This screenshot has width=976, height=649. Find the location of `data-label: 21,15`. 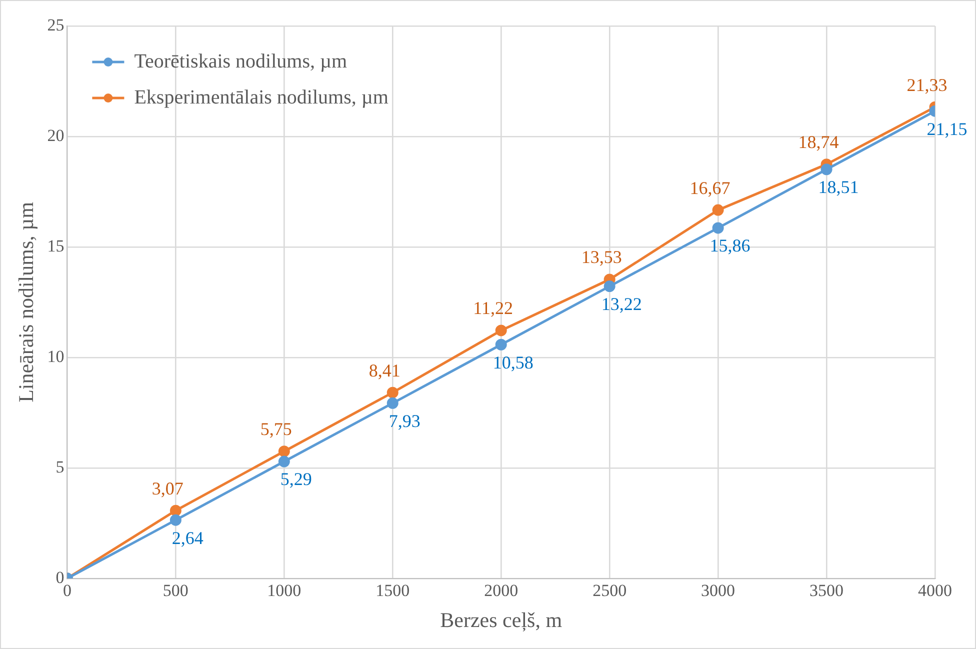

data-label: 21,15 is located at coordinates (947, 128).